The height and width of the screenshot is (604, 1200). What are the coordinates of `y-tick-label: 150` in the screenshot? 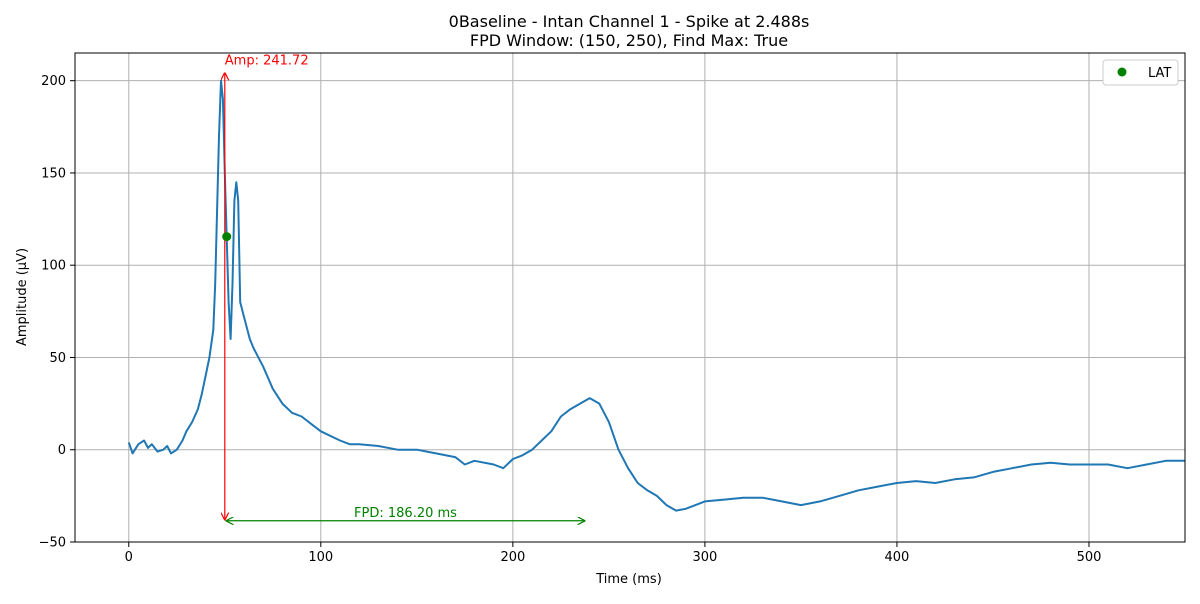 It's located at (53, 173).